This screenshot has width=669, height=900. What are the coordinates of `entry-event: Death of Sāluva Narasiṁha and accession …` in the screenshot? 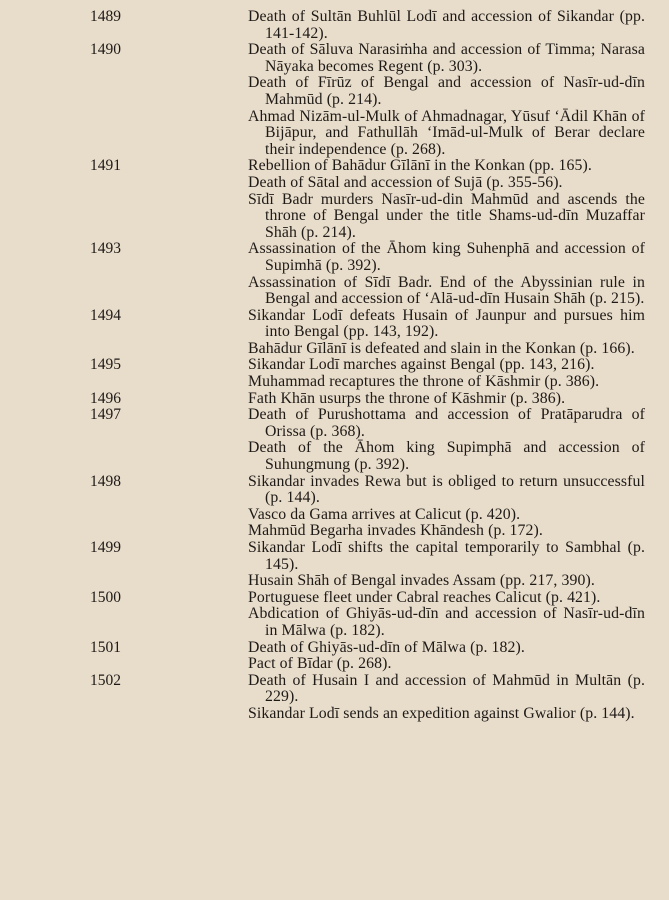 It's located at (446, 58).